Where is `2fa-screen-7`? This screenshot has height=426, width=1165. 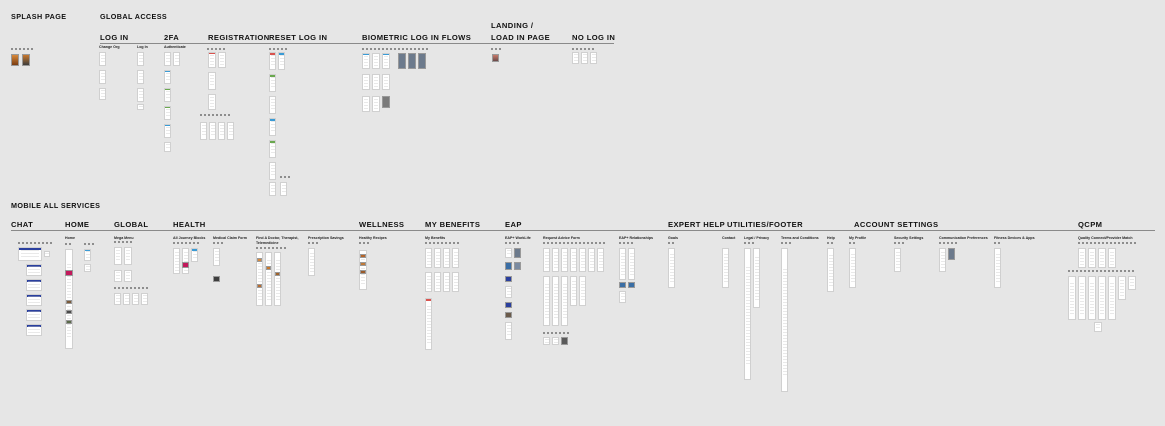
2fa-screen-7 is located at coordinates (167, 147).